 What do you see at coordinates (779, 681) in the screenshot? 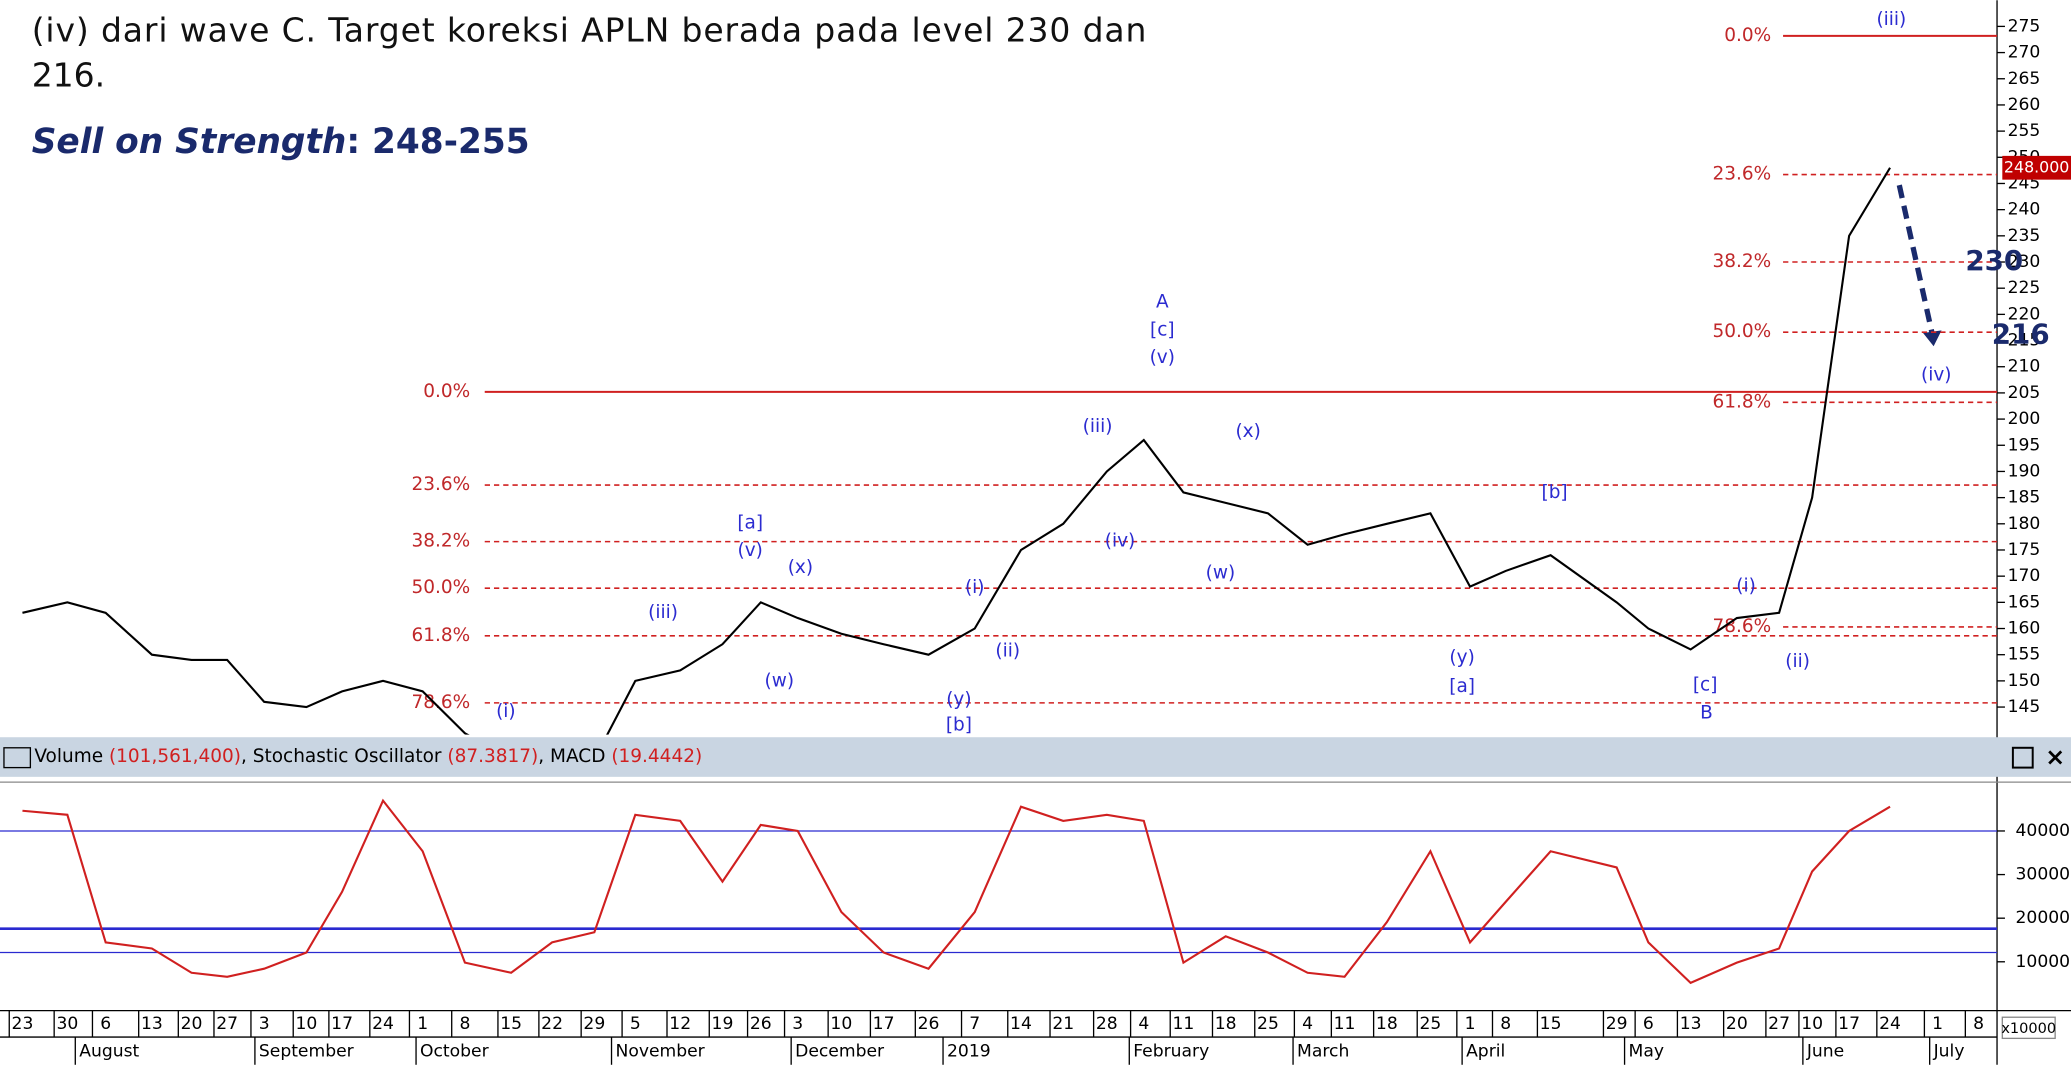
I see `wave-label: (w)` at bounding box center [779, 681].